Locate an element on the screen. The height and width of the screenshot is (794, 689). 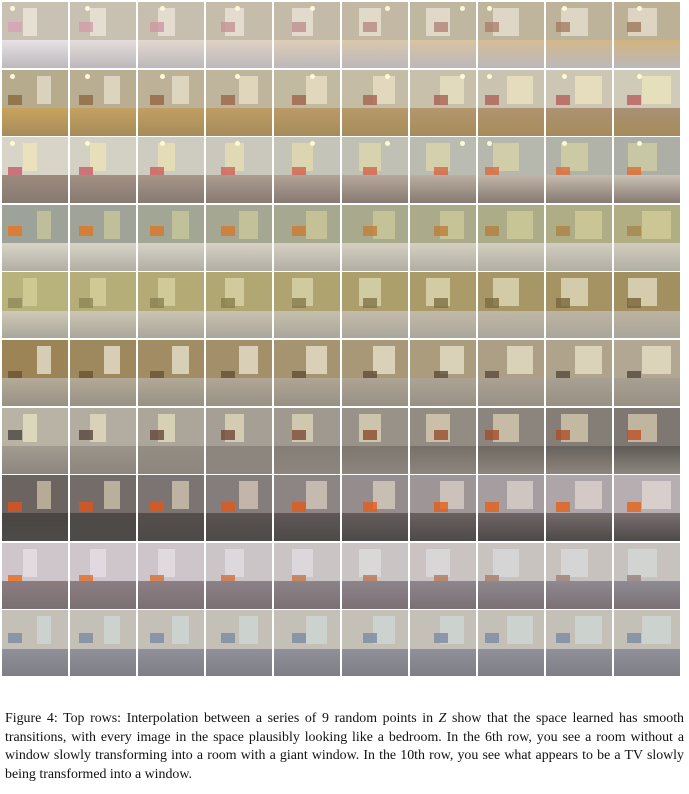
caption-variable: Z is located at coordinates (442, 718).